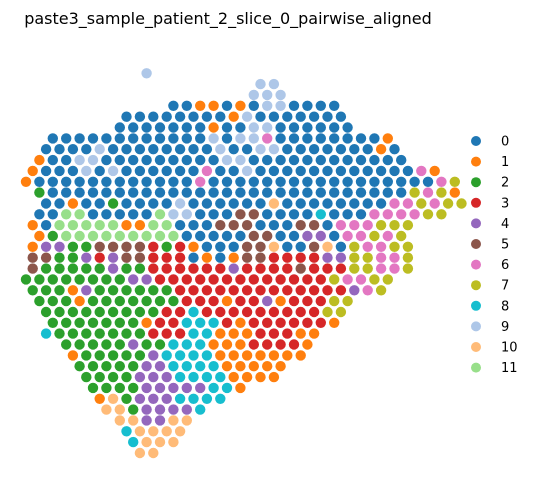  I want to click on legend: 0 1 2 3 4 5 6 7 8 9 10 11, so click(494, 255).